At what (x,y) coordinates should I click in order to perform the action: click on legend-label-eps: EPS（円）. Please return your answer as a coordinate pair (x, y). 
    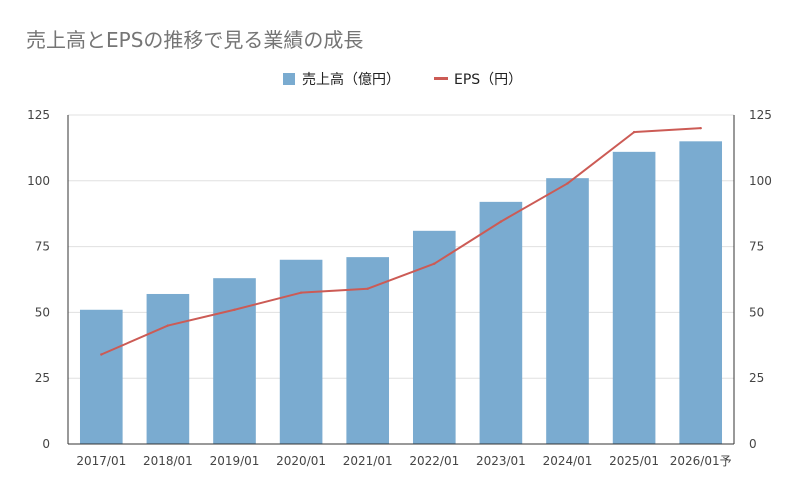
    Looking at the image, I should click on (488, 80).